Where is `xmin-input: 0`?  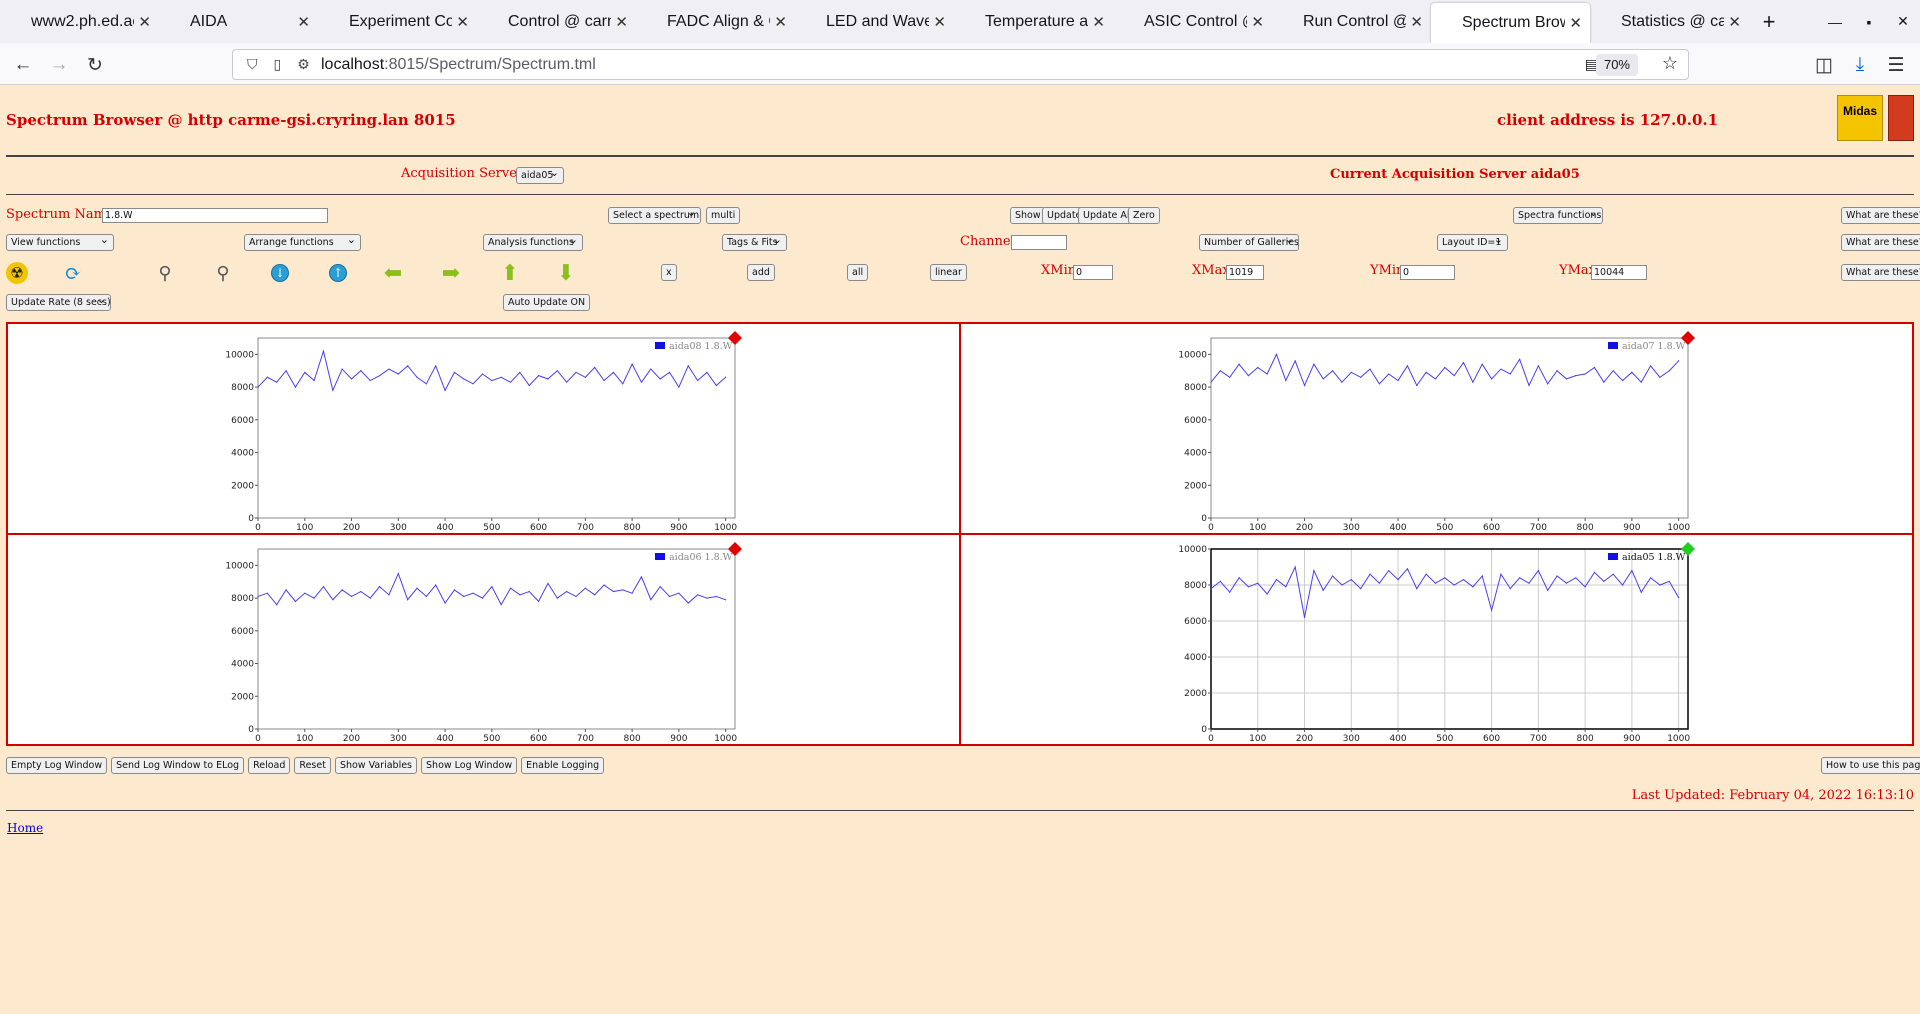
xmin-input: 0 is located at coordinates (1093, 272).